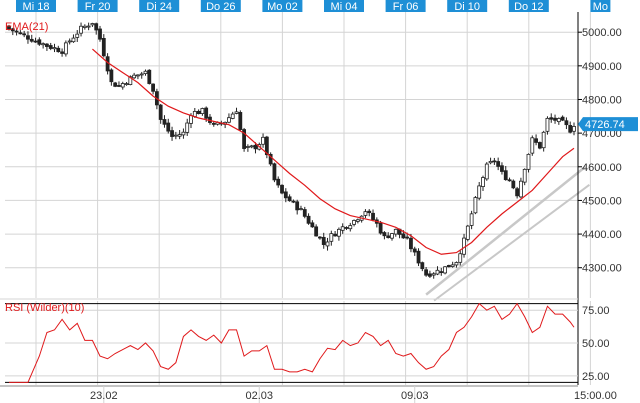 This screenshot has height=403, width=640. What do you see at coordinates (282, 7) in the screenshot?
I see `date-tag-label: Mo 02` at bounding box center [282, 7].